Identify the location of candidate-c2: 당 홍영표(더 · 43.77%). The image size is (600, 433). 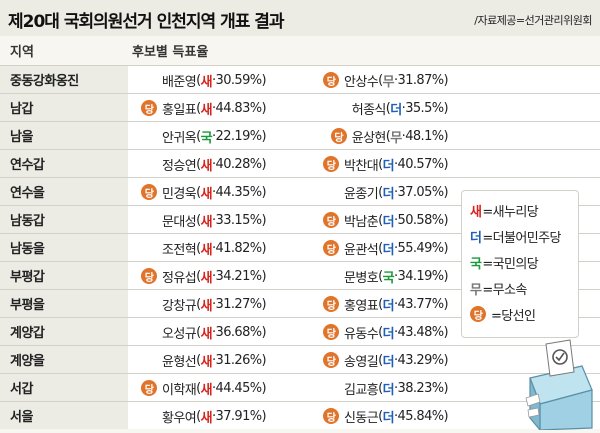
(386, 304).